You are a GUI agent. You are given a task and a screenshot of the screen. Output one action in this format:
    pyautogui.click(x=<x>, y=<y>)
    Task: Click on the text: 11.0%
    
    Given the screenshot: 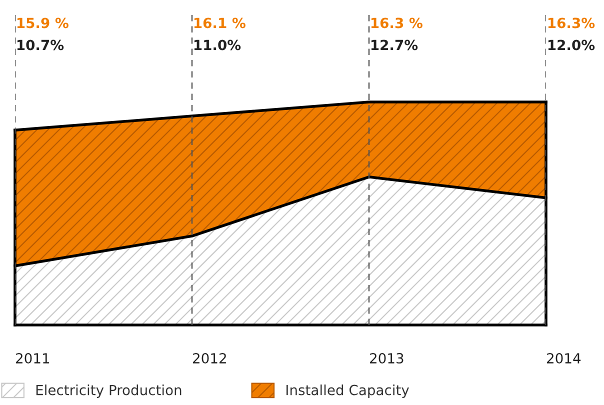 What is the action you would take?
    pyautogui.click(x=217, y=45)
    